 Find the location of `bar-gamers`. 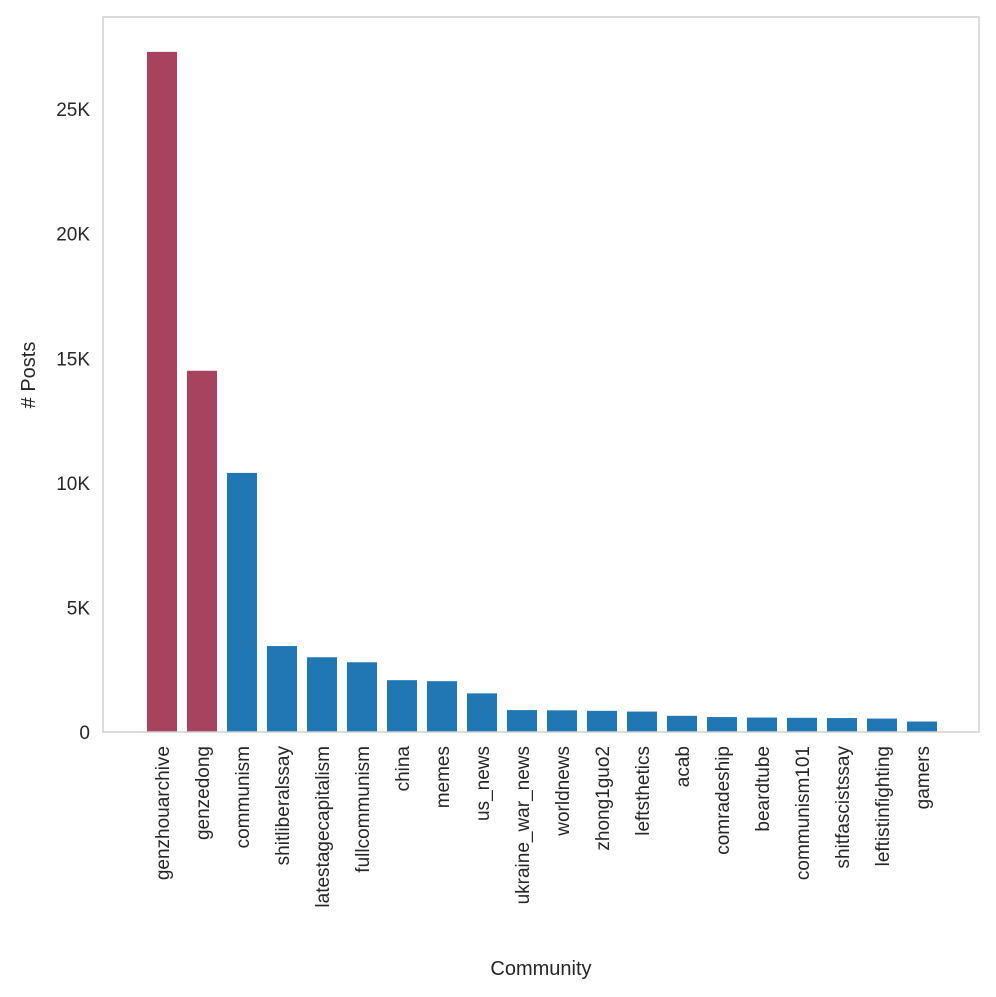

bar-gamers is located at coordinates (922, 726).